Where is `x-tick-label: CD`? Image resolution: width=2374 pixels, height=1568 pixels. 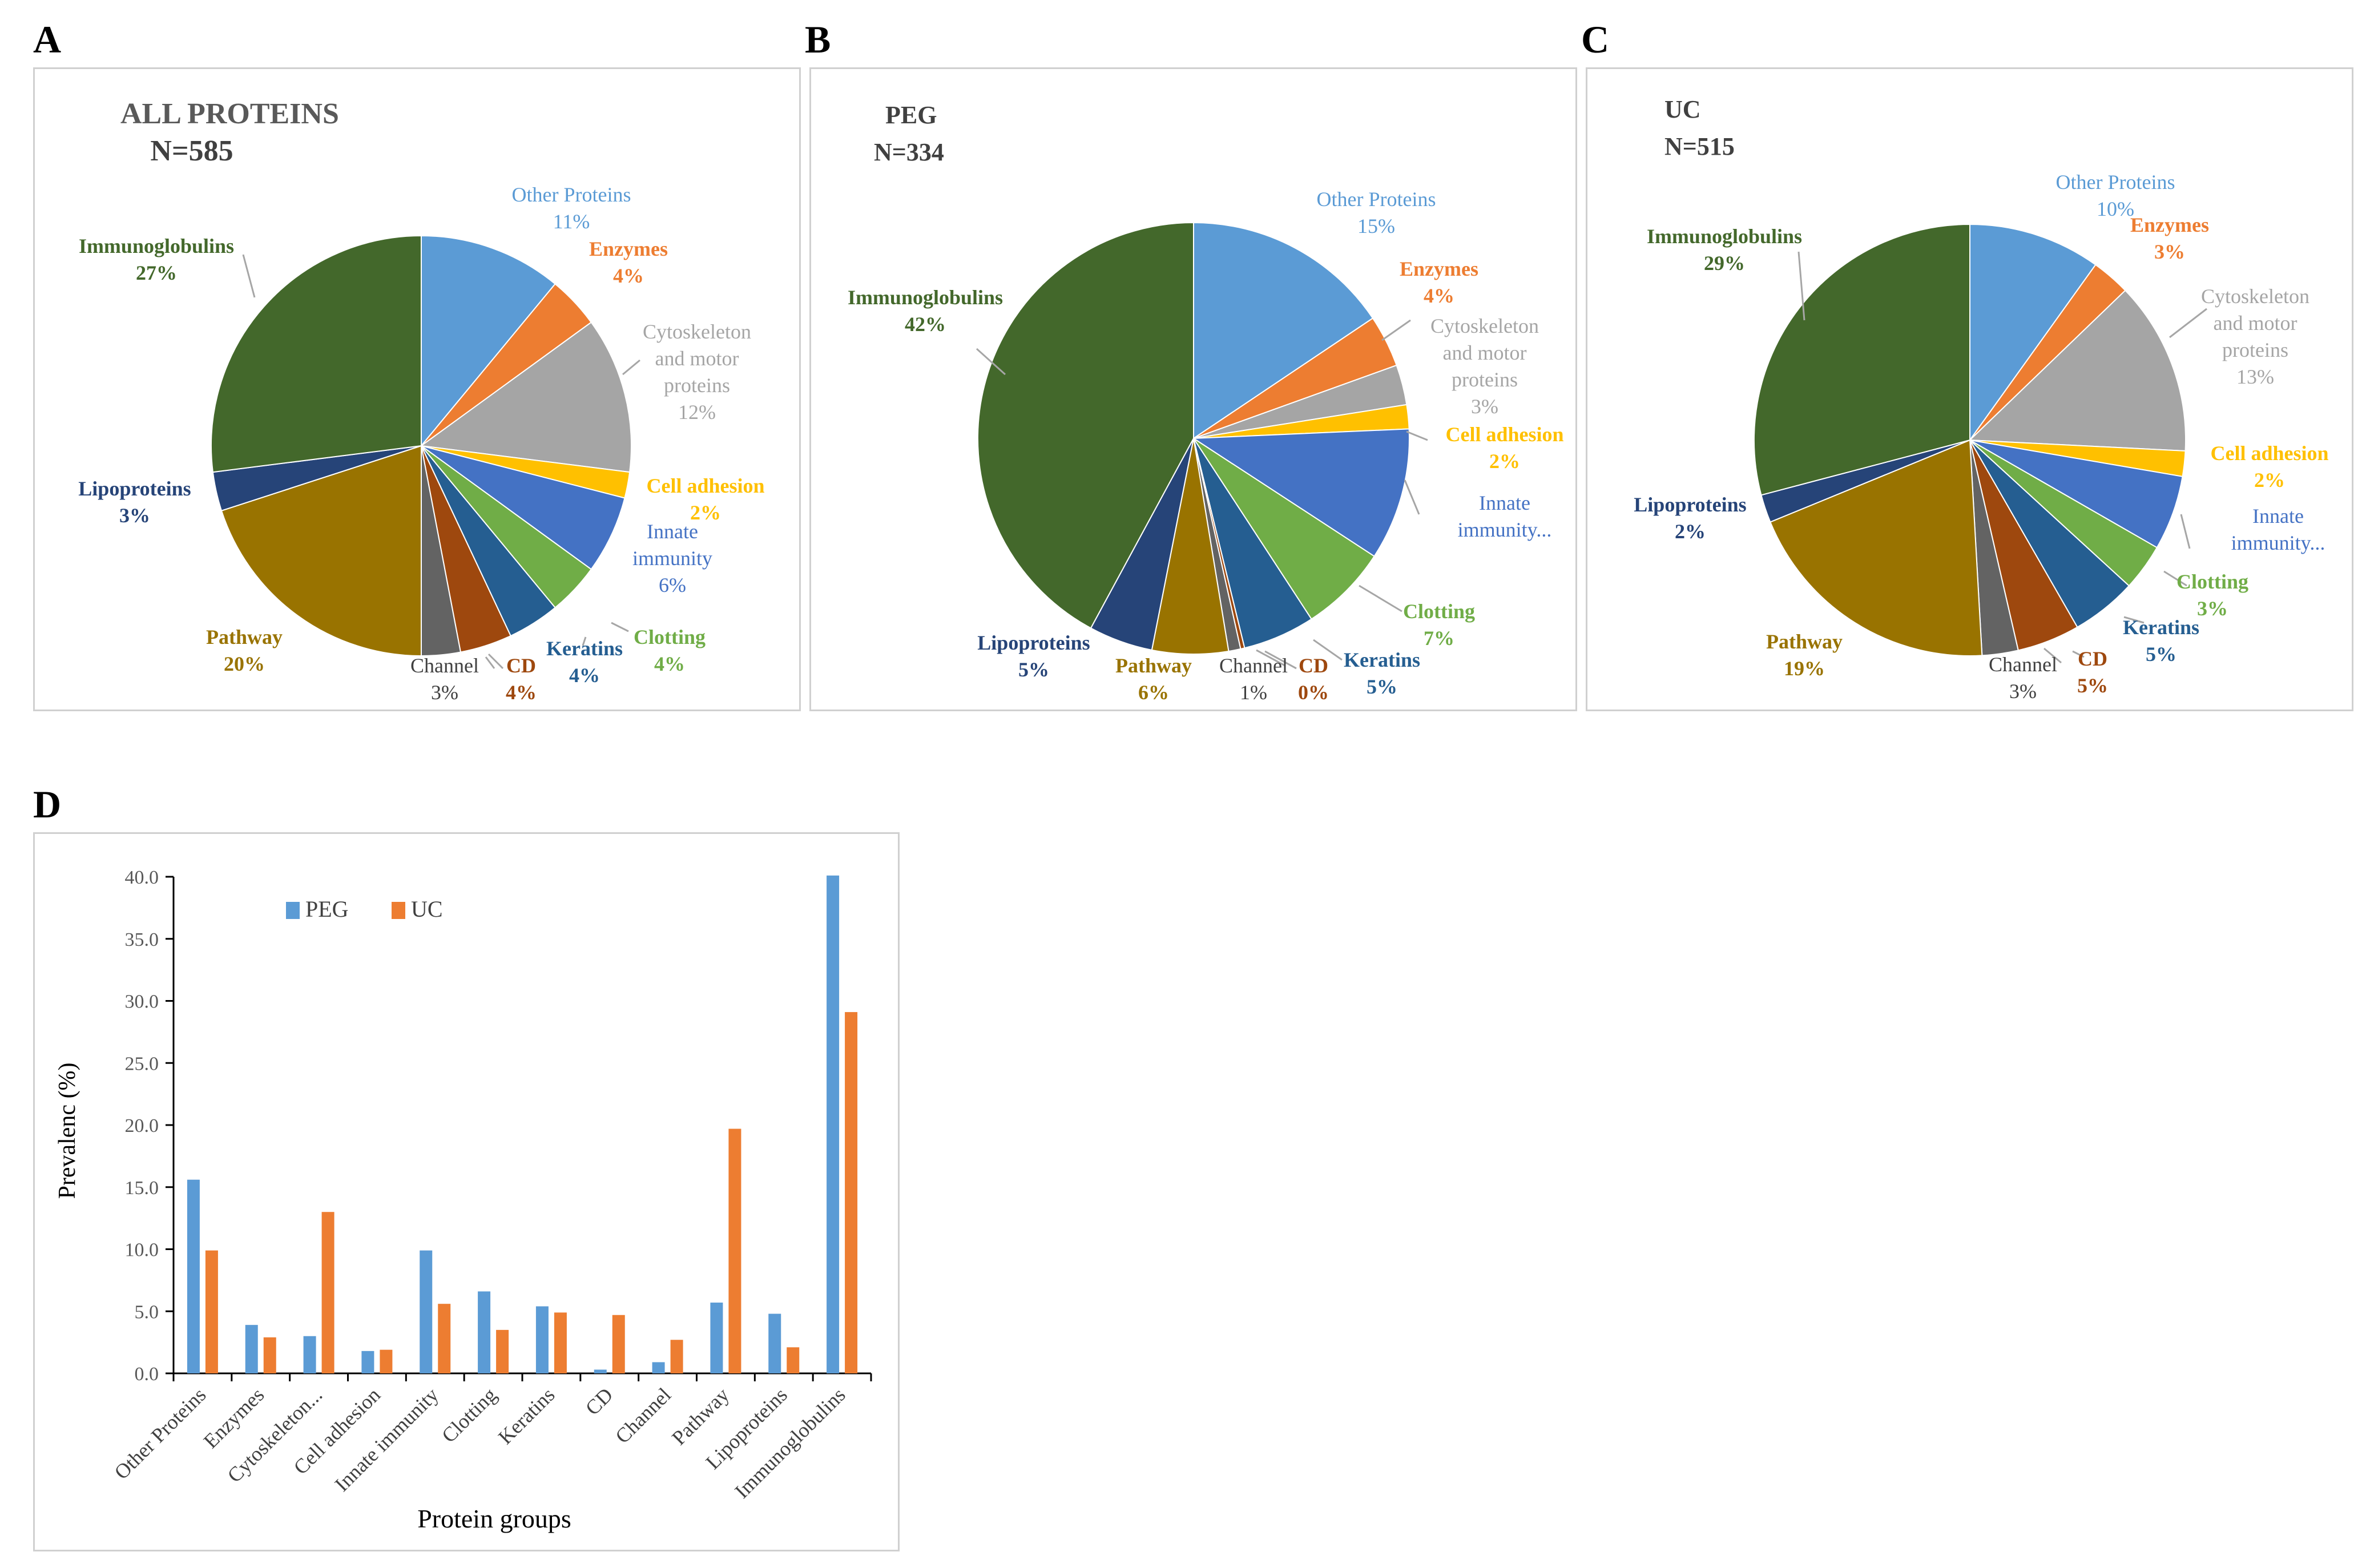
x-tick-label: CD is located at coordinates (599, 1401).